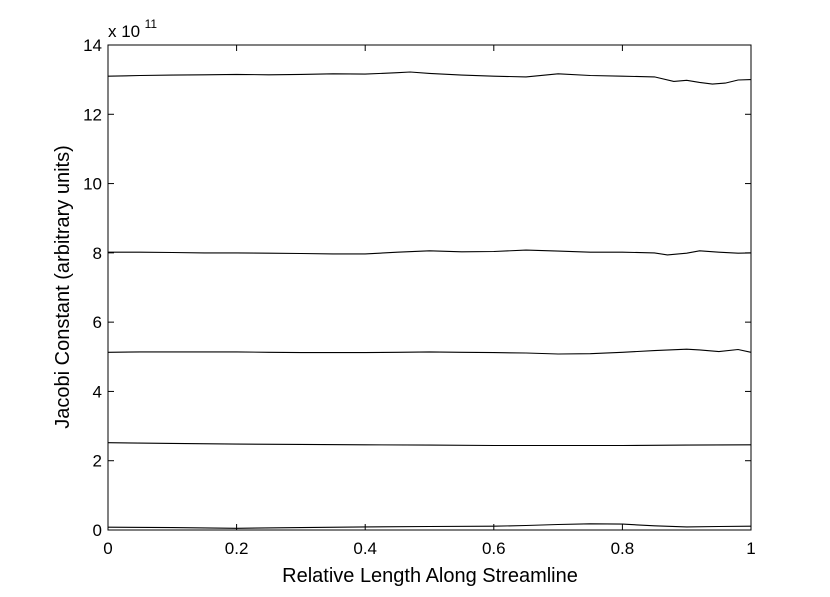  What do you see at coordinates (92, 184) in the screenshot?
I see `y-tick-label: 10` at bounding box center [92, 184].